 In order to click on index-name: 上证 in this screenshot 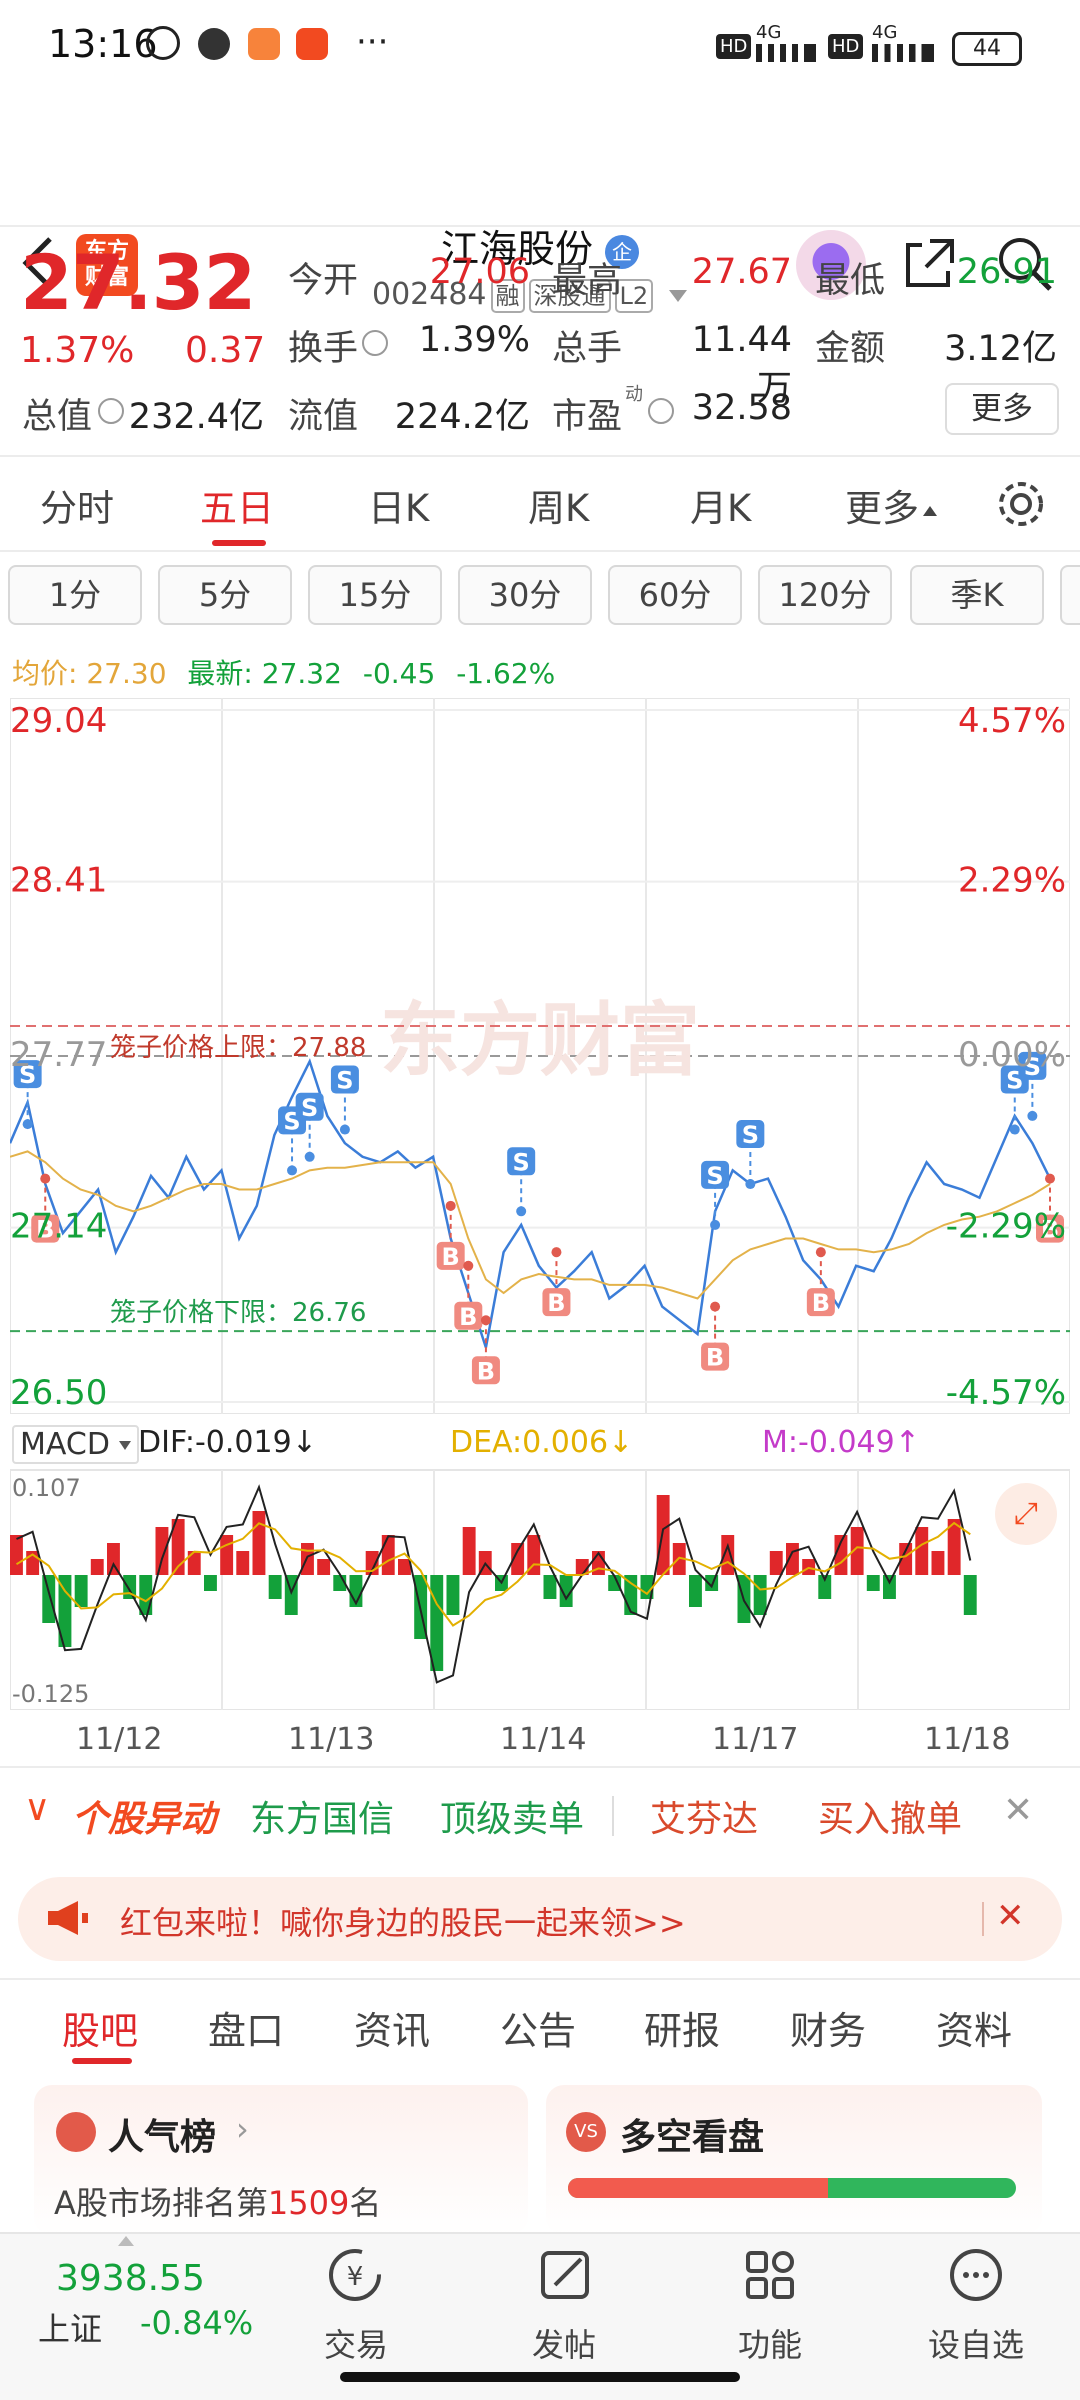, I will do `click(70, 2329)`.